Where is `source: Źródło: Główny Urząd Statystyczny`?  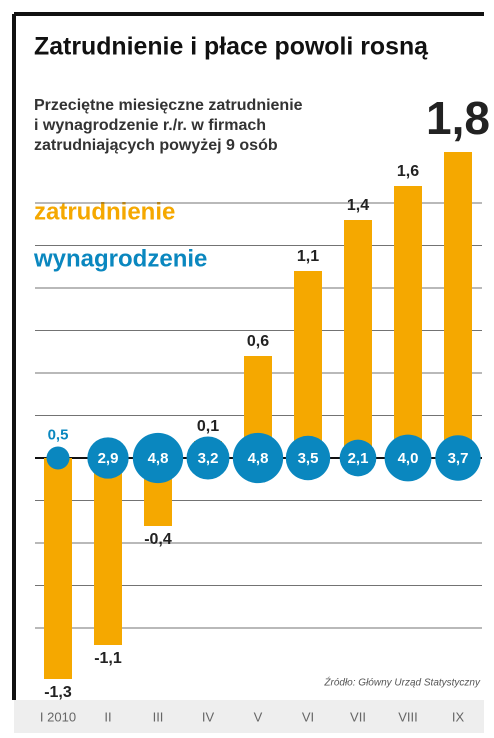
source: Źródło: Główny Urząd Statystyczny is located at coordinates (402, 682).